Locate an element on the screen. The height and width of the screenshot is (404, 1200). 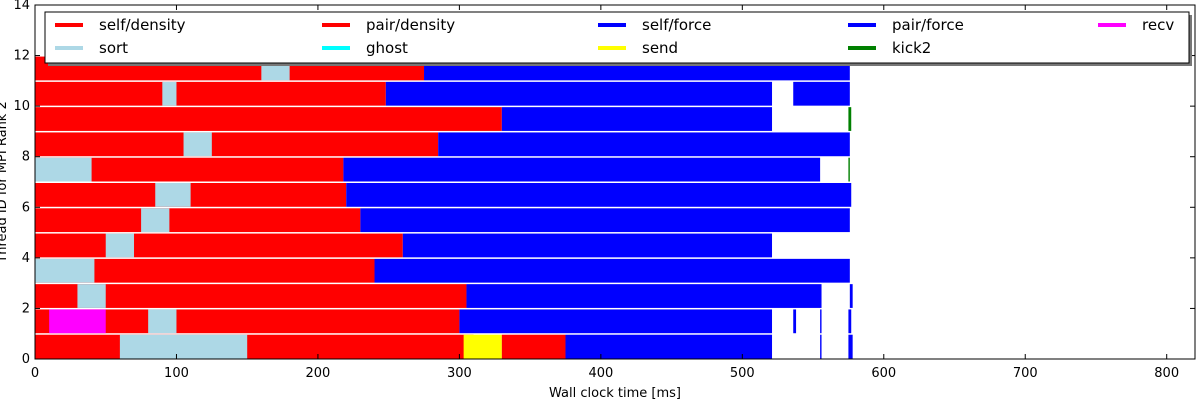
thread-3-pair-force-bar is located at coordinates (612, 270).